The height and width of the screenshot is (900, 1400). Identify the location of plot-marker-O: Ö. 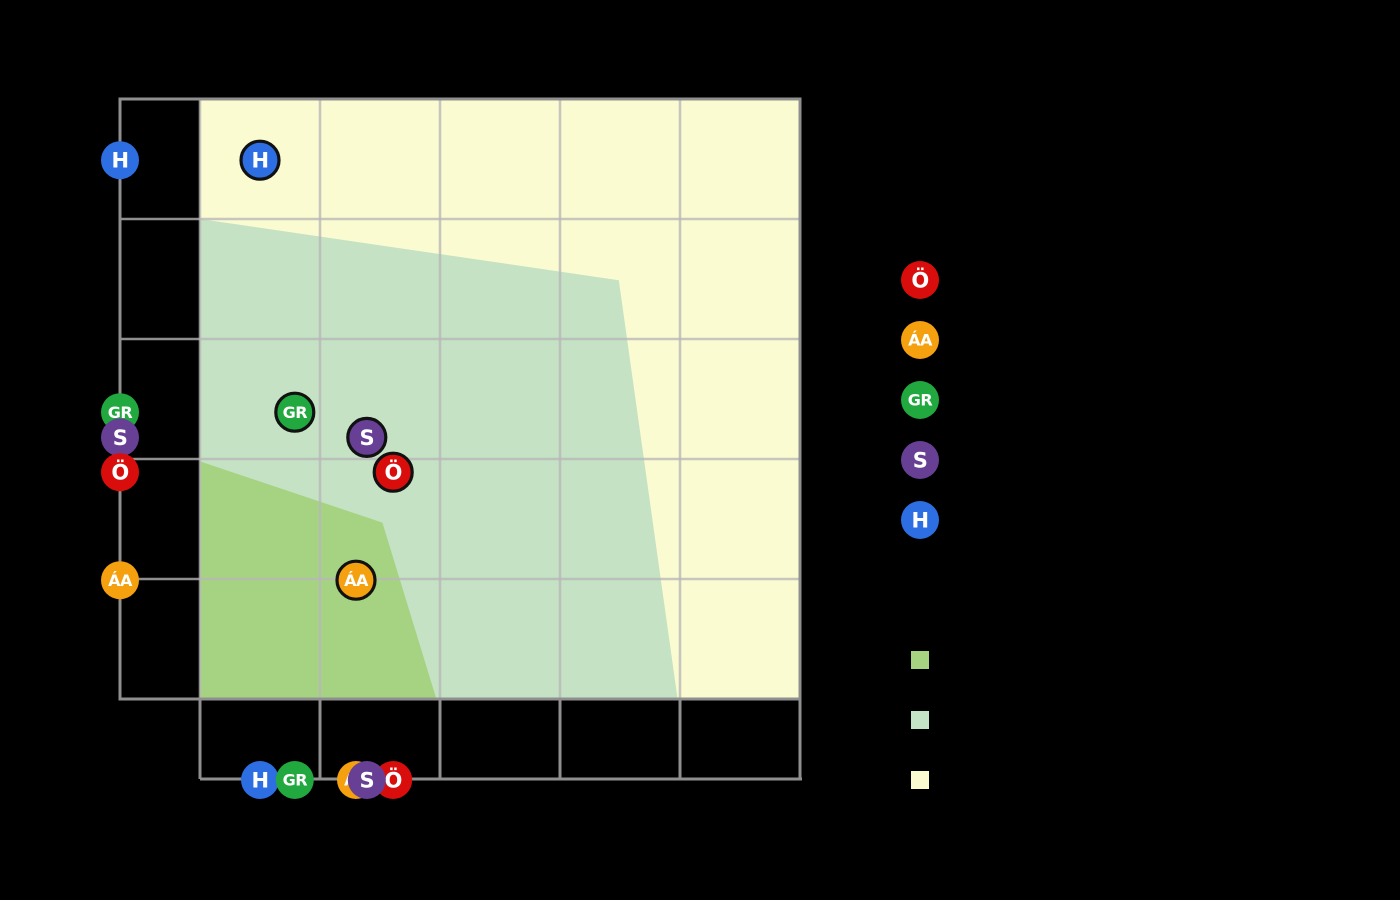
(393, 472).